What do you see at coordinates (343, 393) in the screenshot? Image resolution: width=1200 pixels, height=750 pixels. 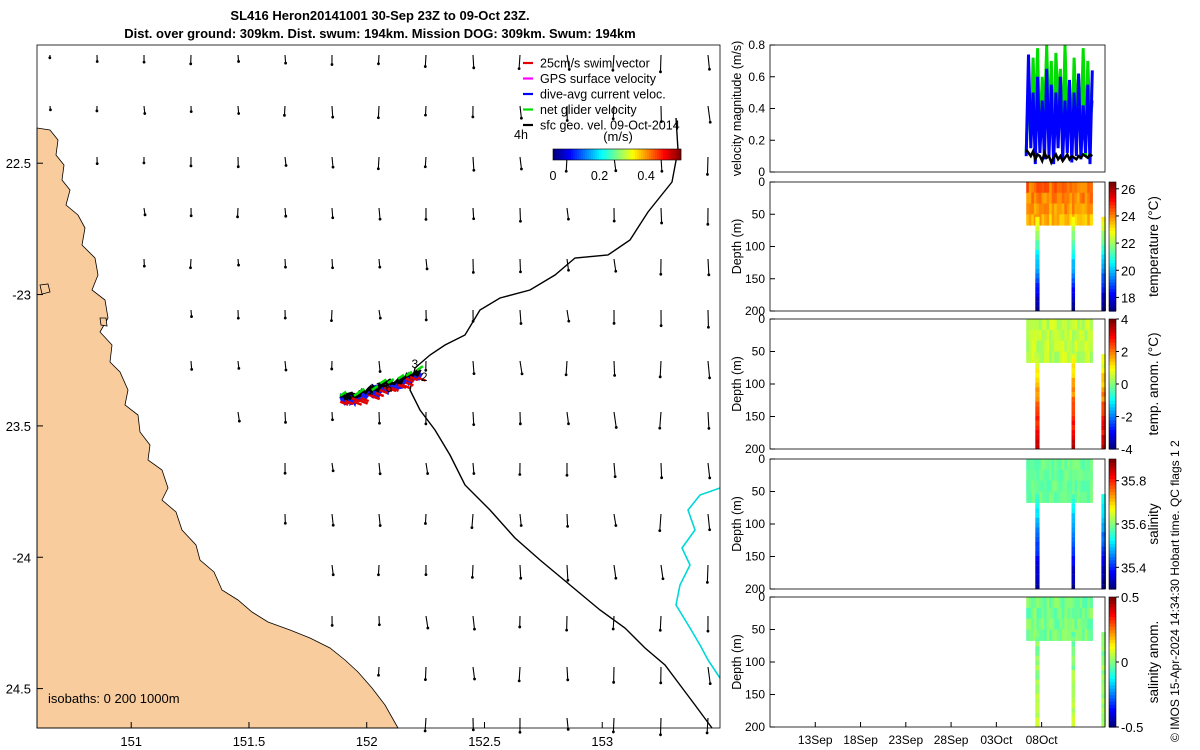 I see `net-glider-vector` at bounding box center [343, 393].